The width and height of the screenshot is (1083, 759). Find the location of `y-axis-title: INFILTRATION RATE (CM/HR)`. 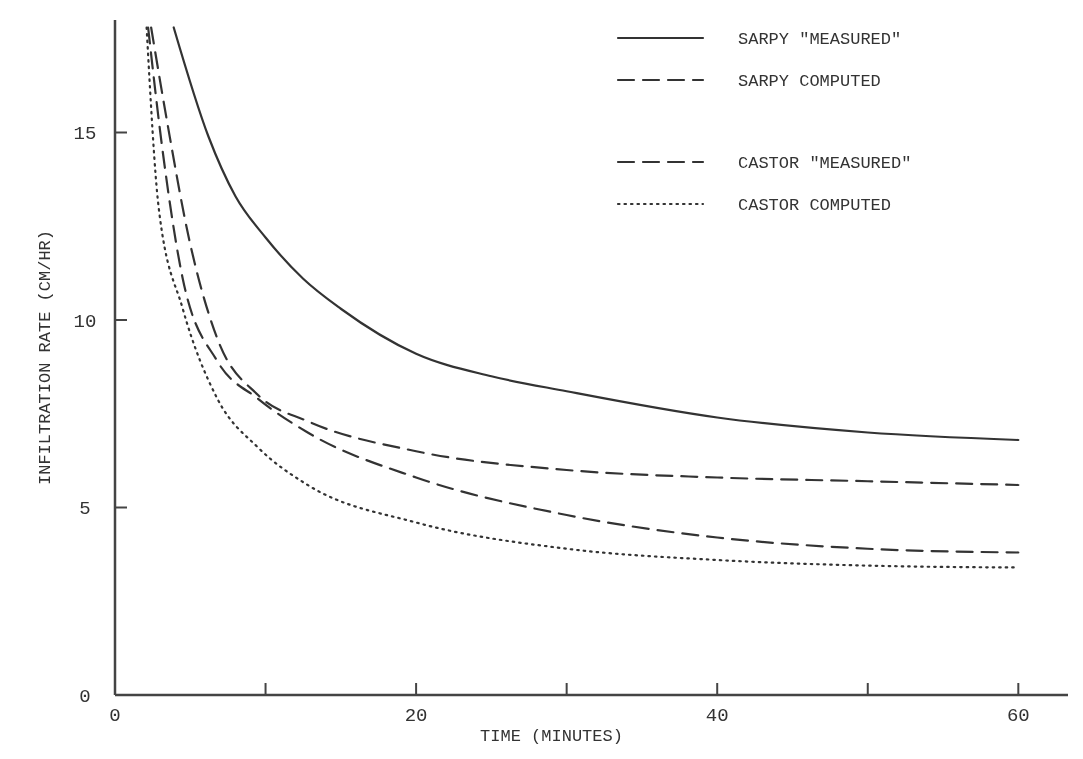

y-axis-title: INFILTRATION RATE (CM/HR) is located at coordinates (45, 357).